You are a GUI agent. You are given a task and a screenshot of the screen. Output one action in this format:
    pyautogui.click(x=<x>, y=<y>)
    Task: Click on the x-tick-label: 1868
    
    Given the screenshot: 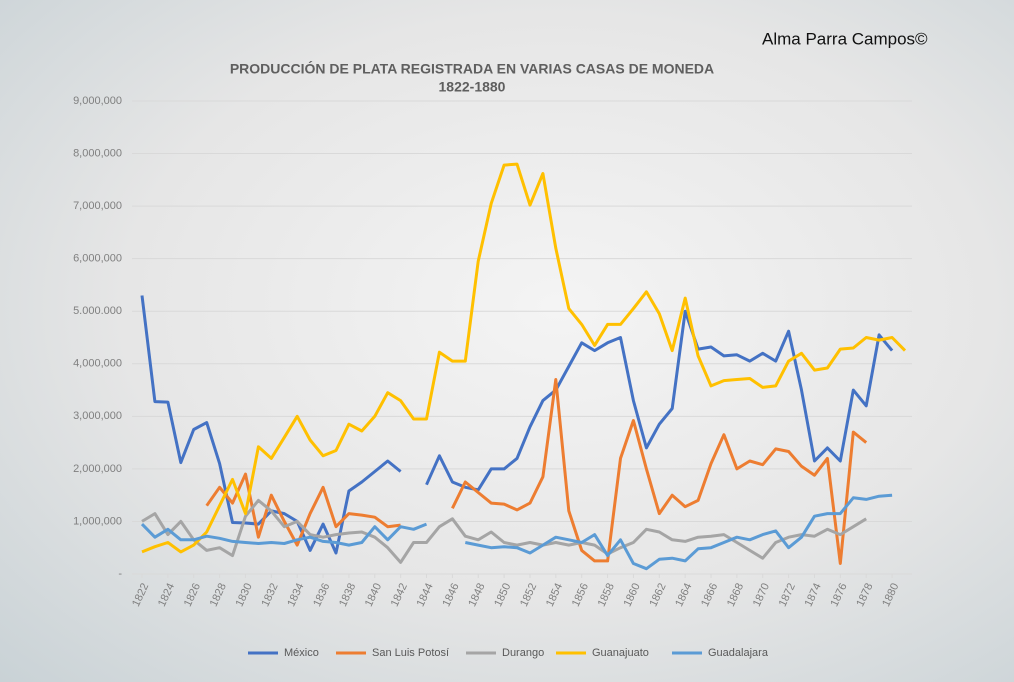 What is the action you would take?
    pyautogui.click(x=735, y=594)
    